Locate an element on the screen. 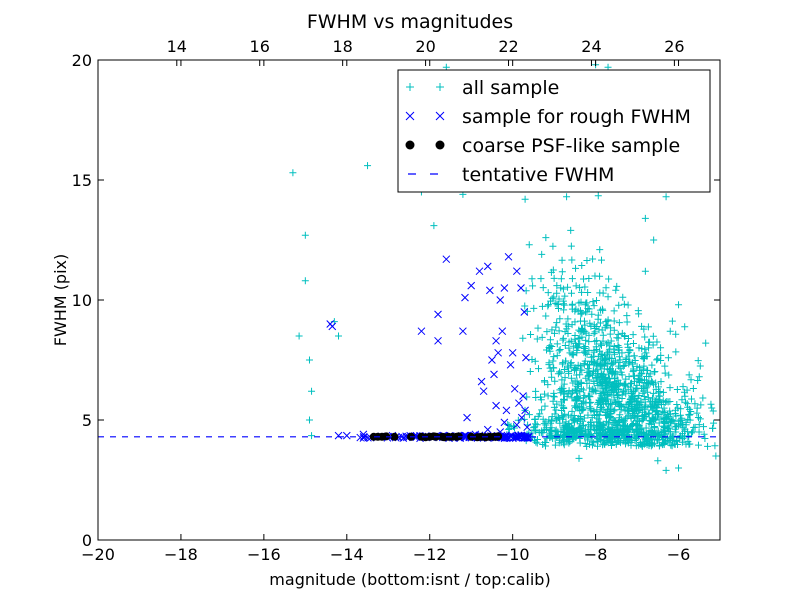  top-tick-label: 22 is located at coordinates (508, 46).